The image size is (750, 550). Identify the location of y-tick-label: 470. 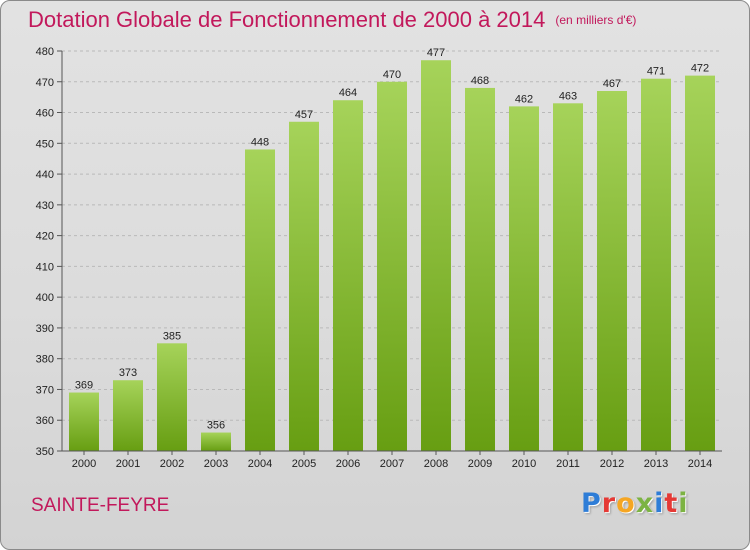
(45, 83).